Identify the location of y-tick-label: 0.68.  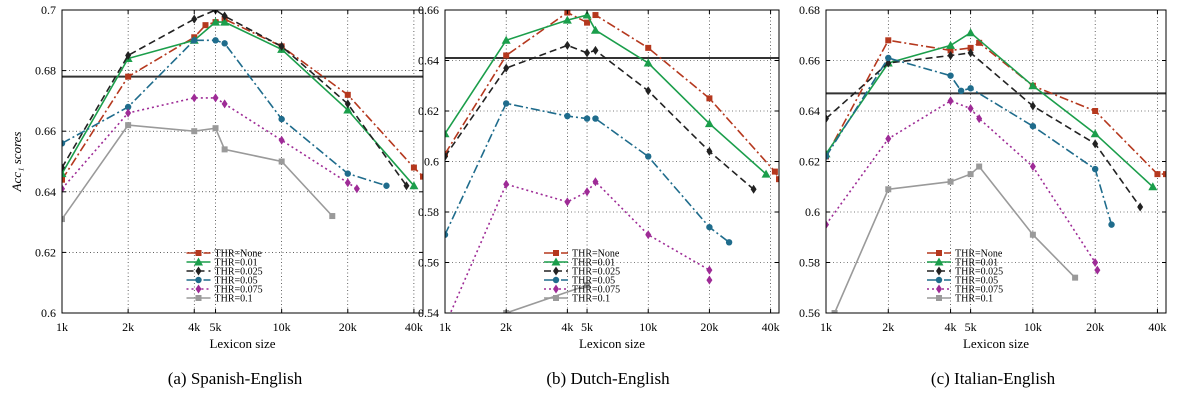
(45, 71).